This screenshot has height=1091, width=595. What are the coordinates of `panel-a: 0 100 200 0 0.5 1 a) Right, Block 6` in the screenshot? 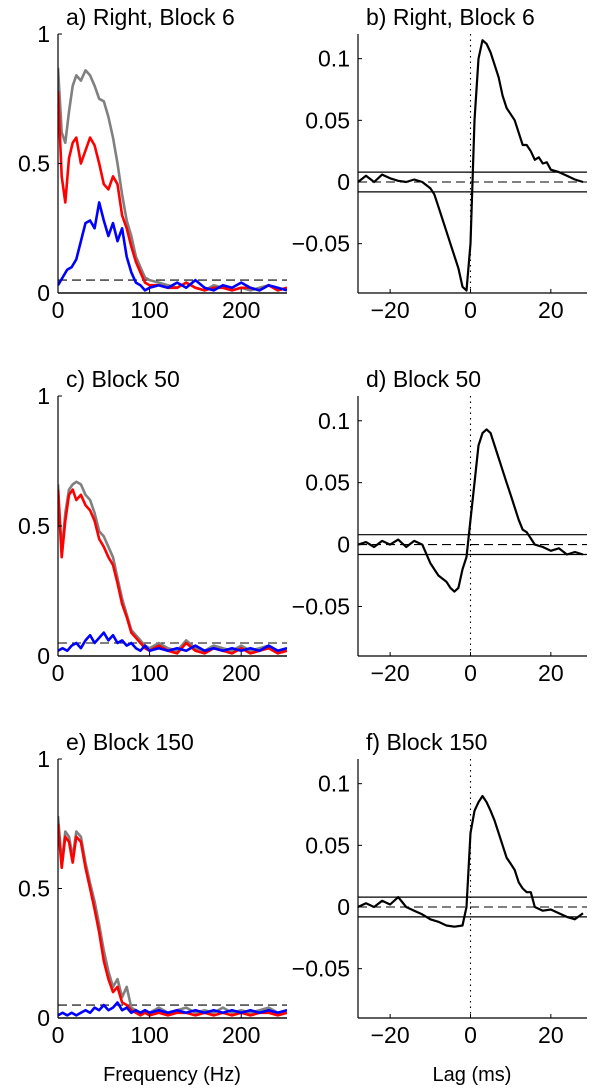 It's located at (152, 163).